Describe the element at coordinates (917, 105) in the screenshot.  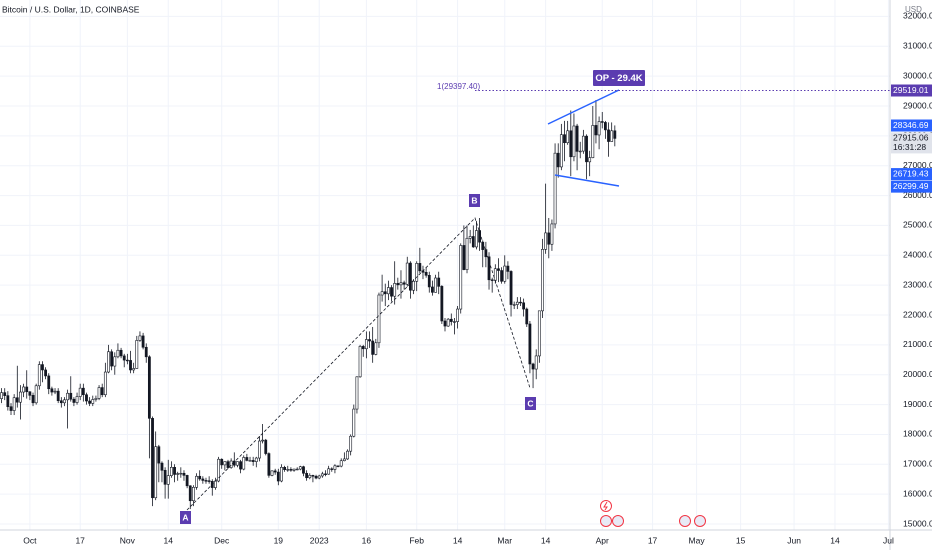
I see `y-tick-label: 29000.00` at that location.